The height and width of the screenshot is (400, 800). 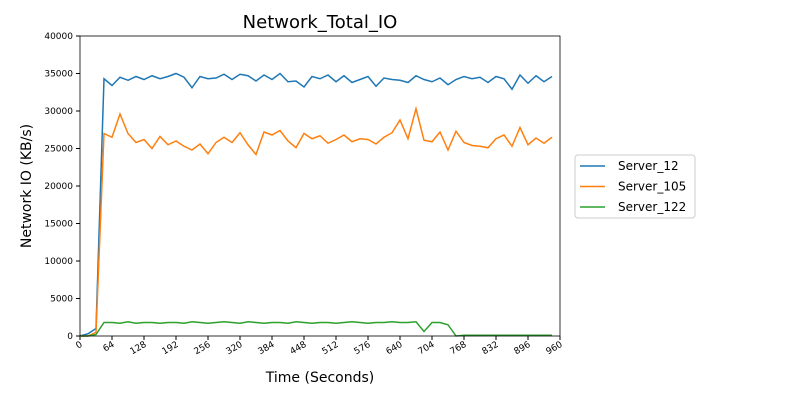 What do you see at coordinates (331, 348) in the screenshot?
I see `x-tick-label: 512` at bounding box center [331, 348].